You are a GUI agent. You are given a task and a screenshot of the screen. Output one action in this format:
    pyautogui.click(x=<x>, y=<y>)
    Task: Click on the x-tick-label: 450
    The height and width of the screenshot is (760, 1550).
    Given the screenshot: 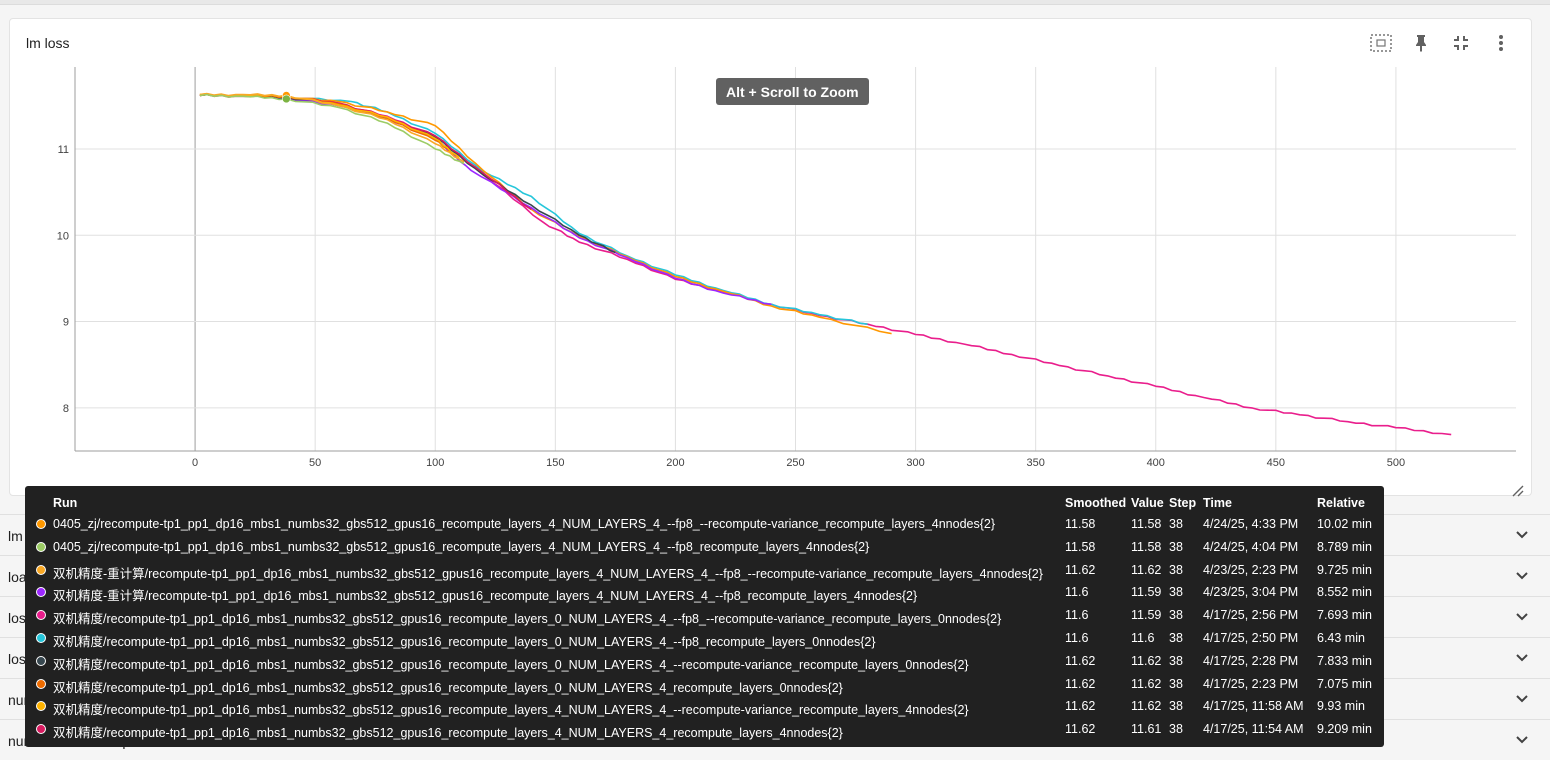 What is the action you would take?
    pyautogui.click(x=1276, y=463)
    